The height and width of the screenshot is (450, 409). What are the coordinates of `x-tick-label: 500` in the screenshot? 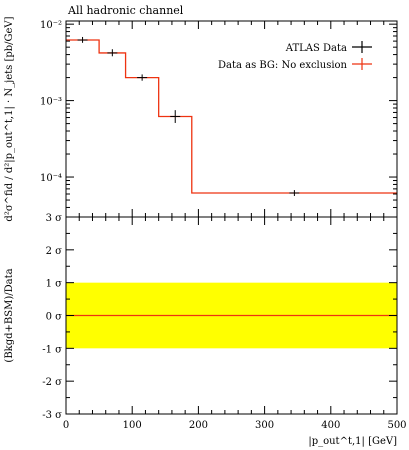 It's located at (396, 425).